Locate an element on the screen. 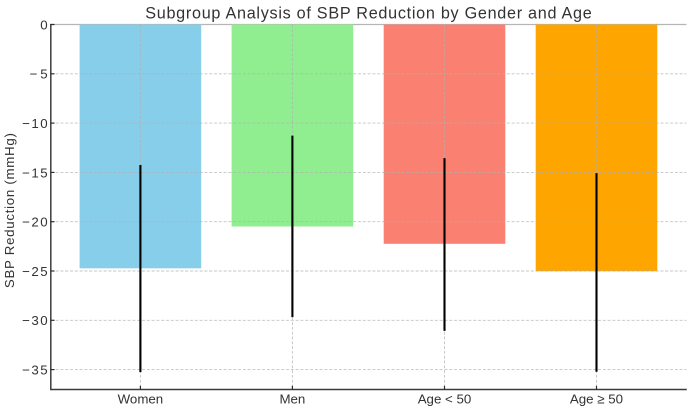 This screenshot has width=693, height=412. svg-text: 0 is located at coordinates (43, 24).